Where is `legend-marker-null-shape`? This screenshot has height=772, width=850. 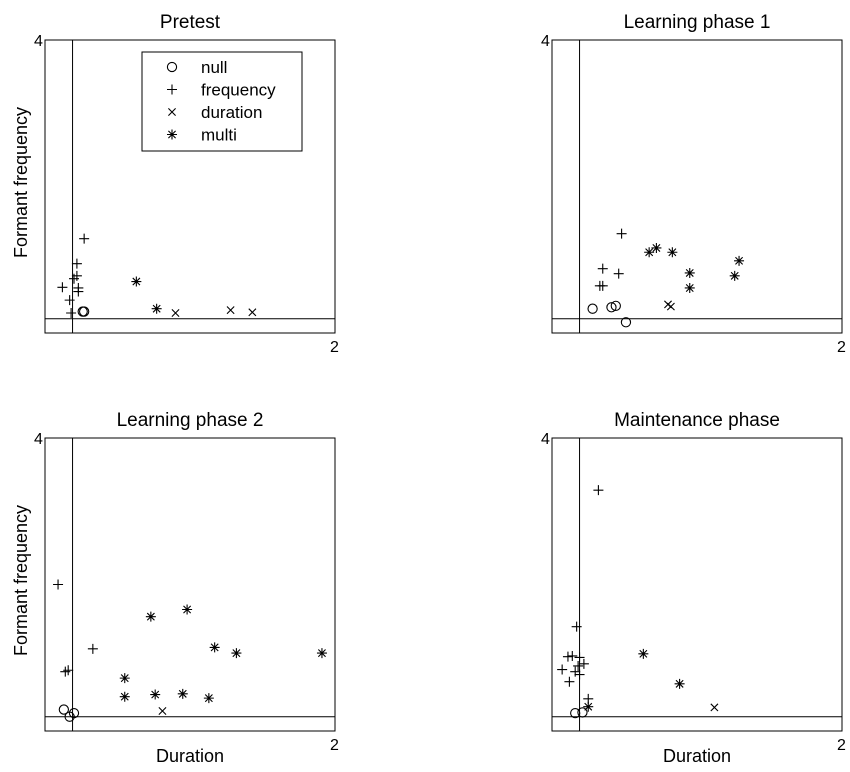 legend-marker-null-shape is located at coordinates (172, 67).